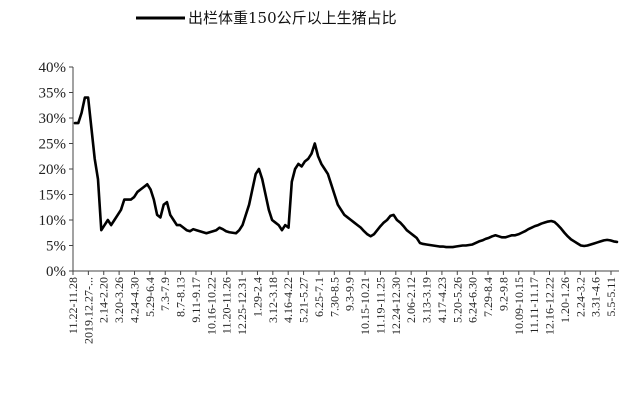 This screenshot has height=409, width=624. Describe the element at coordinates (611, 297) in the screenshot. I see `x-tick-label: 5.5-5.11` at that location.